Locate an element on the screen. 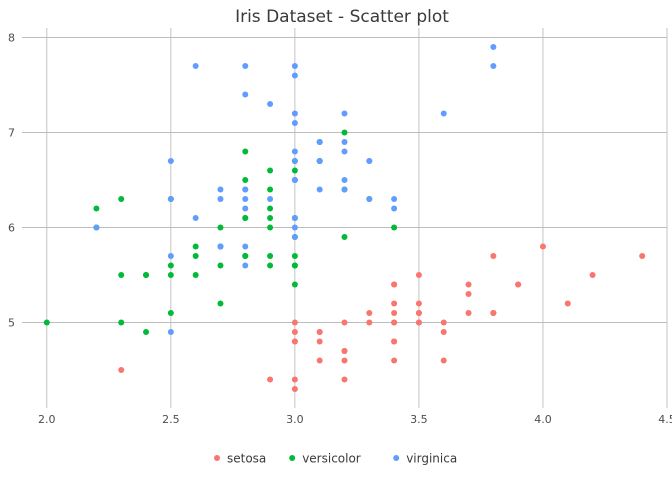  x-tick-label: 4.5 is located at coordinates (665, 419).